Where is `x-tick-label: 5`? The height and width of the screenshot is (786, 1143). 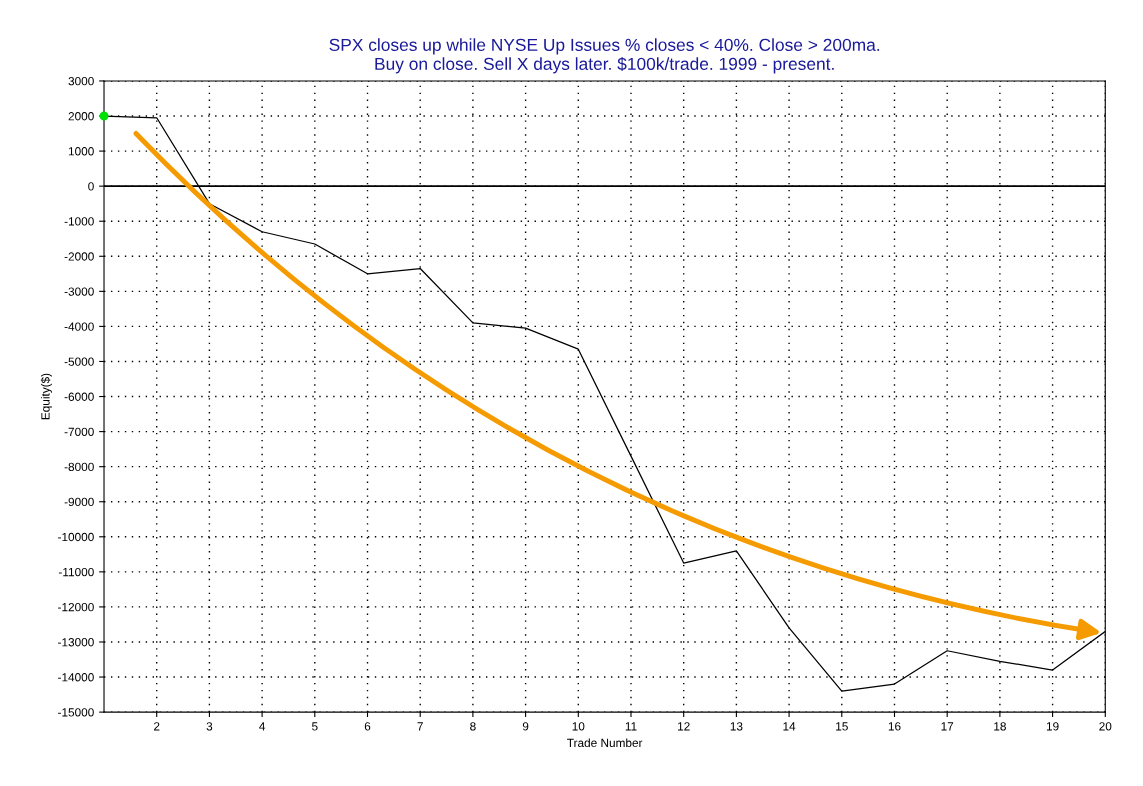 x-tick-label: 5 is located at coordinates (315, 726).